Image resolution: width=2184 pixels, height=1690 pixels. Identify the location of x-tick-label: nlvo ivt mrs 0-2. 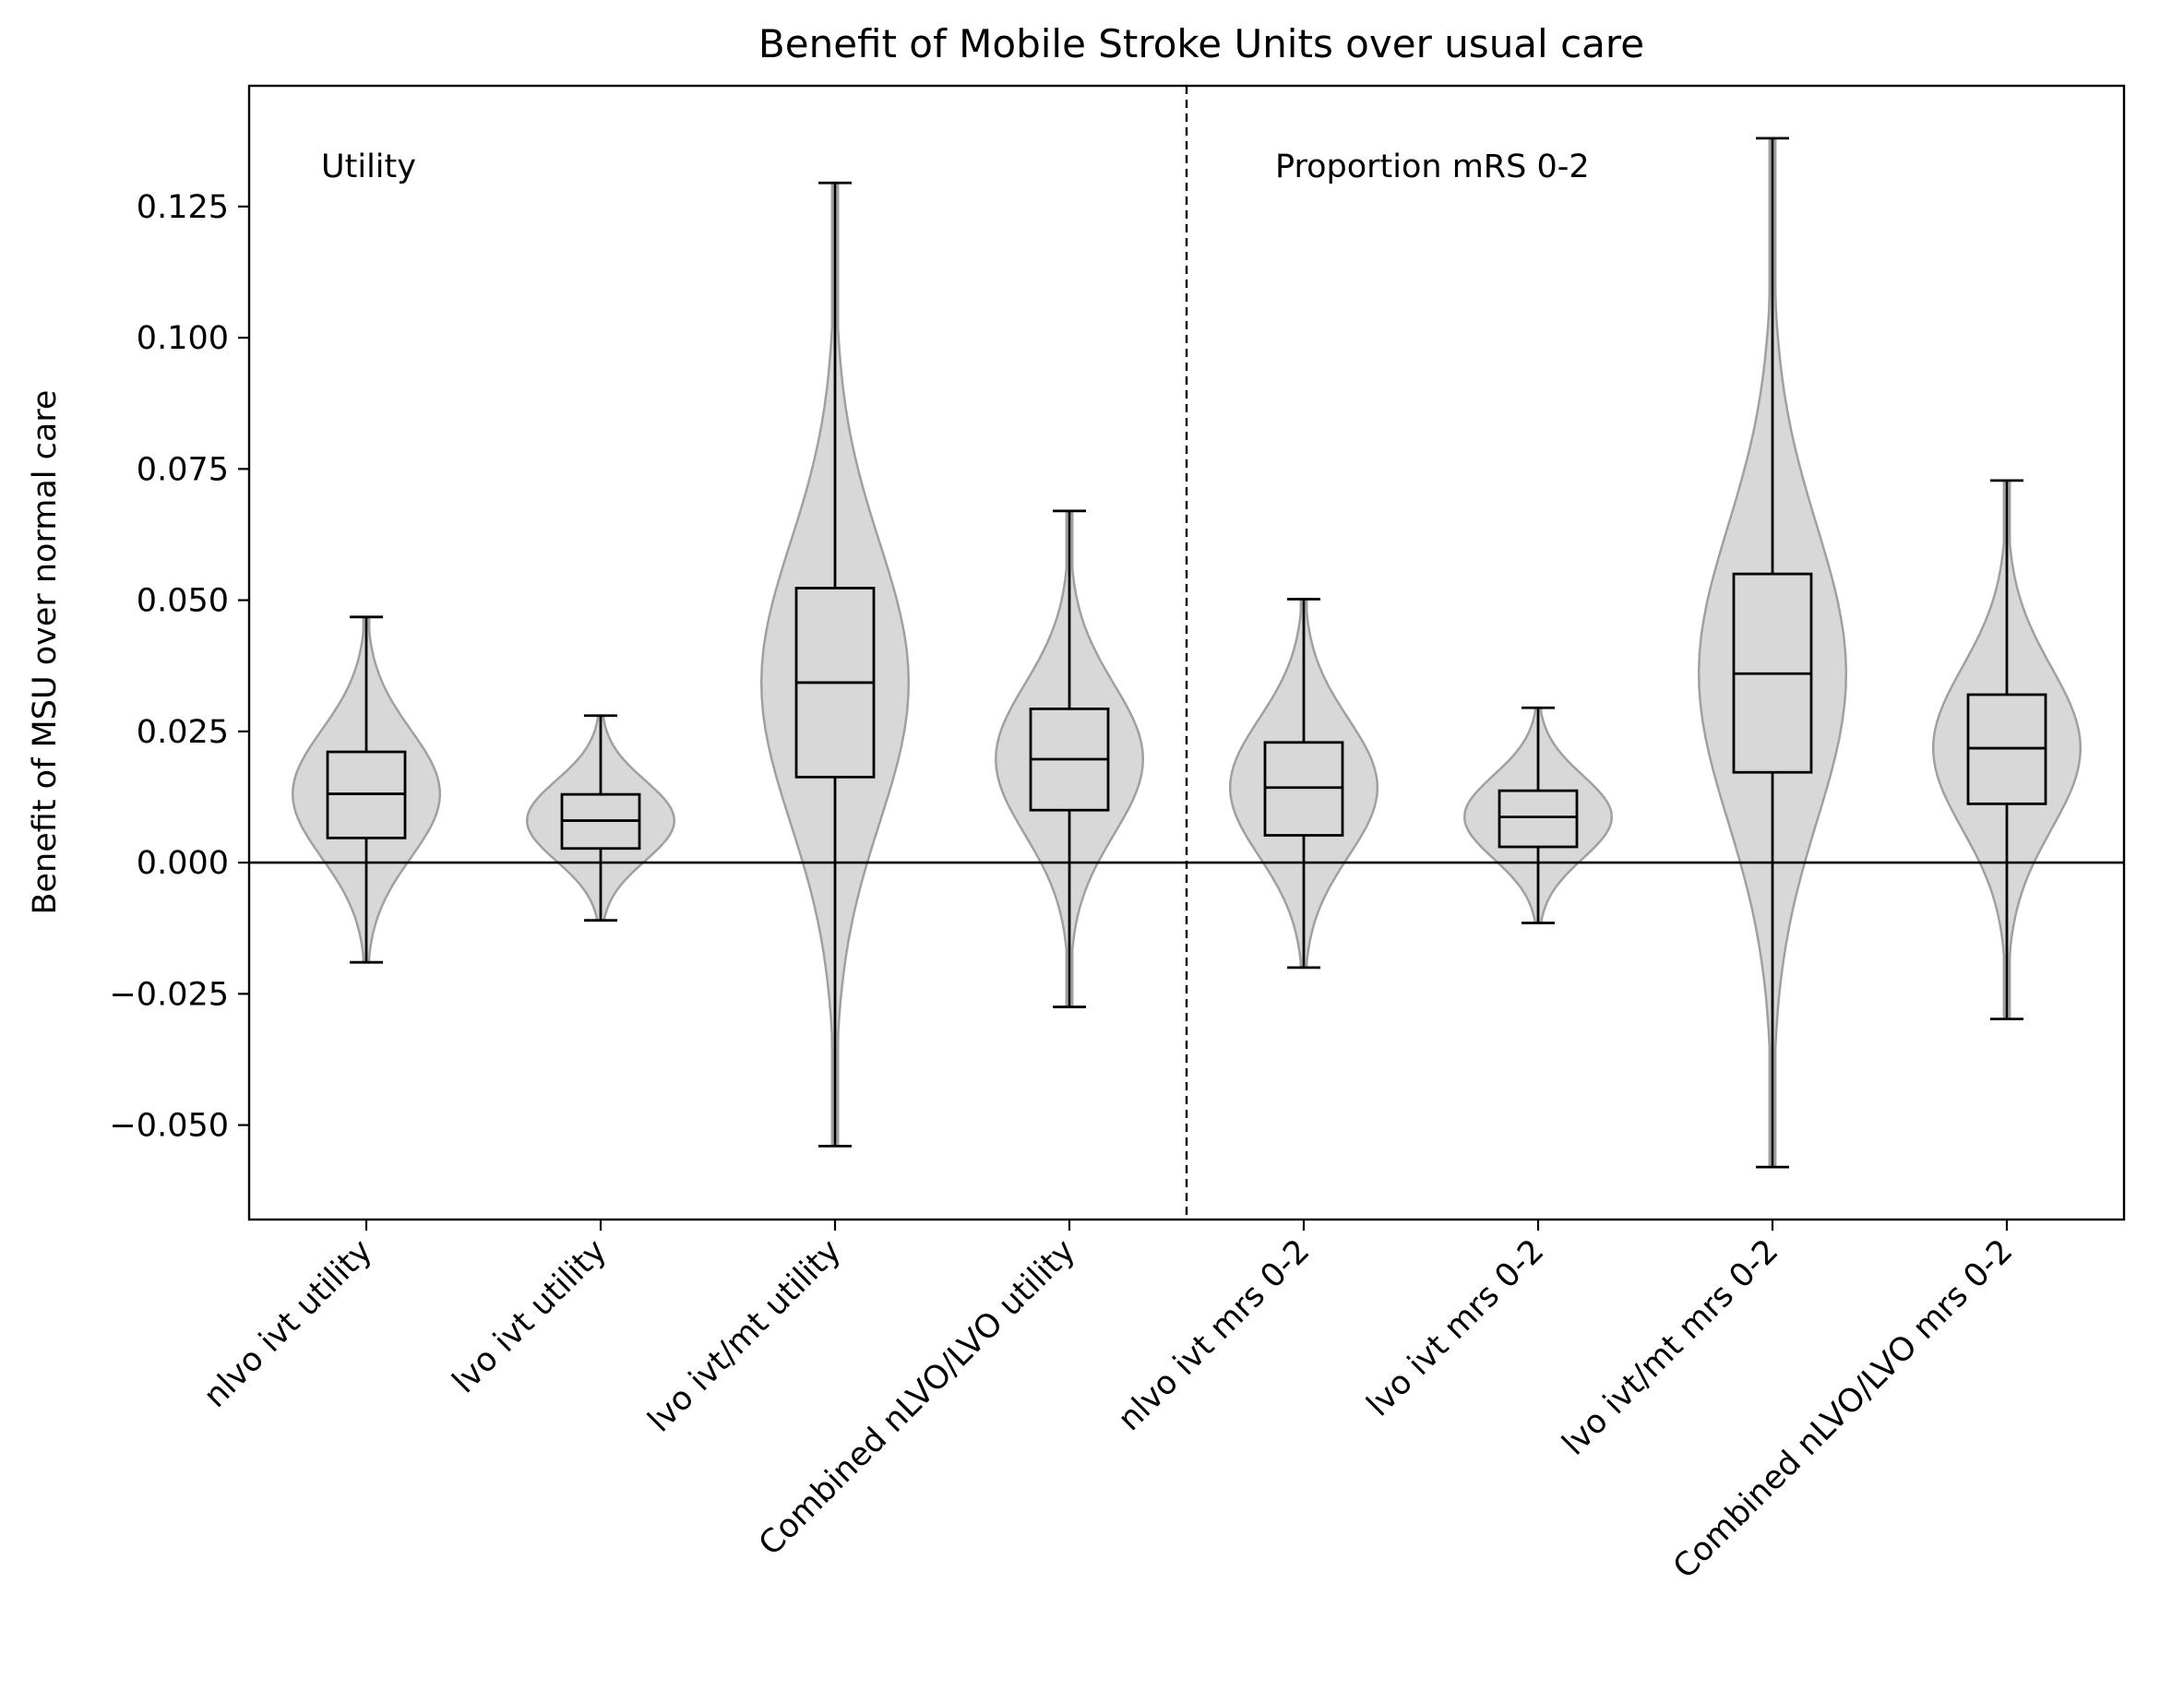
(1214, 1335).